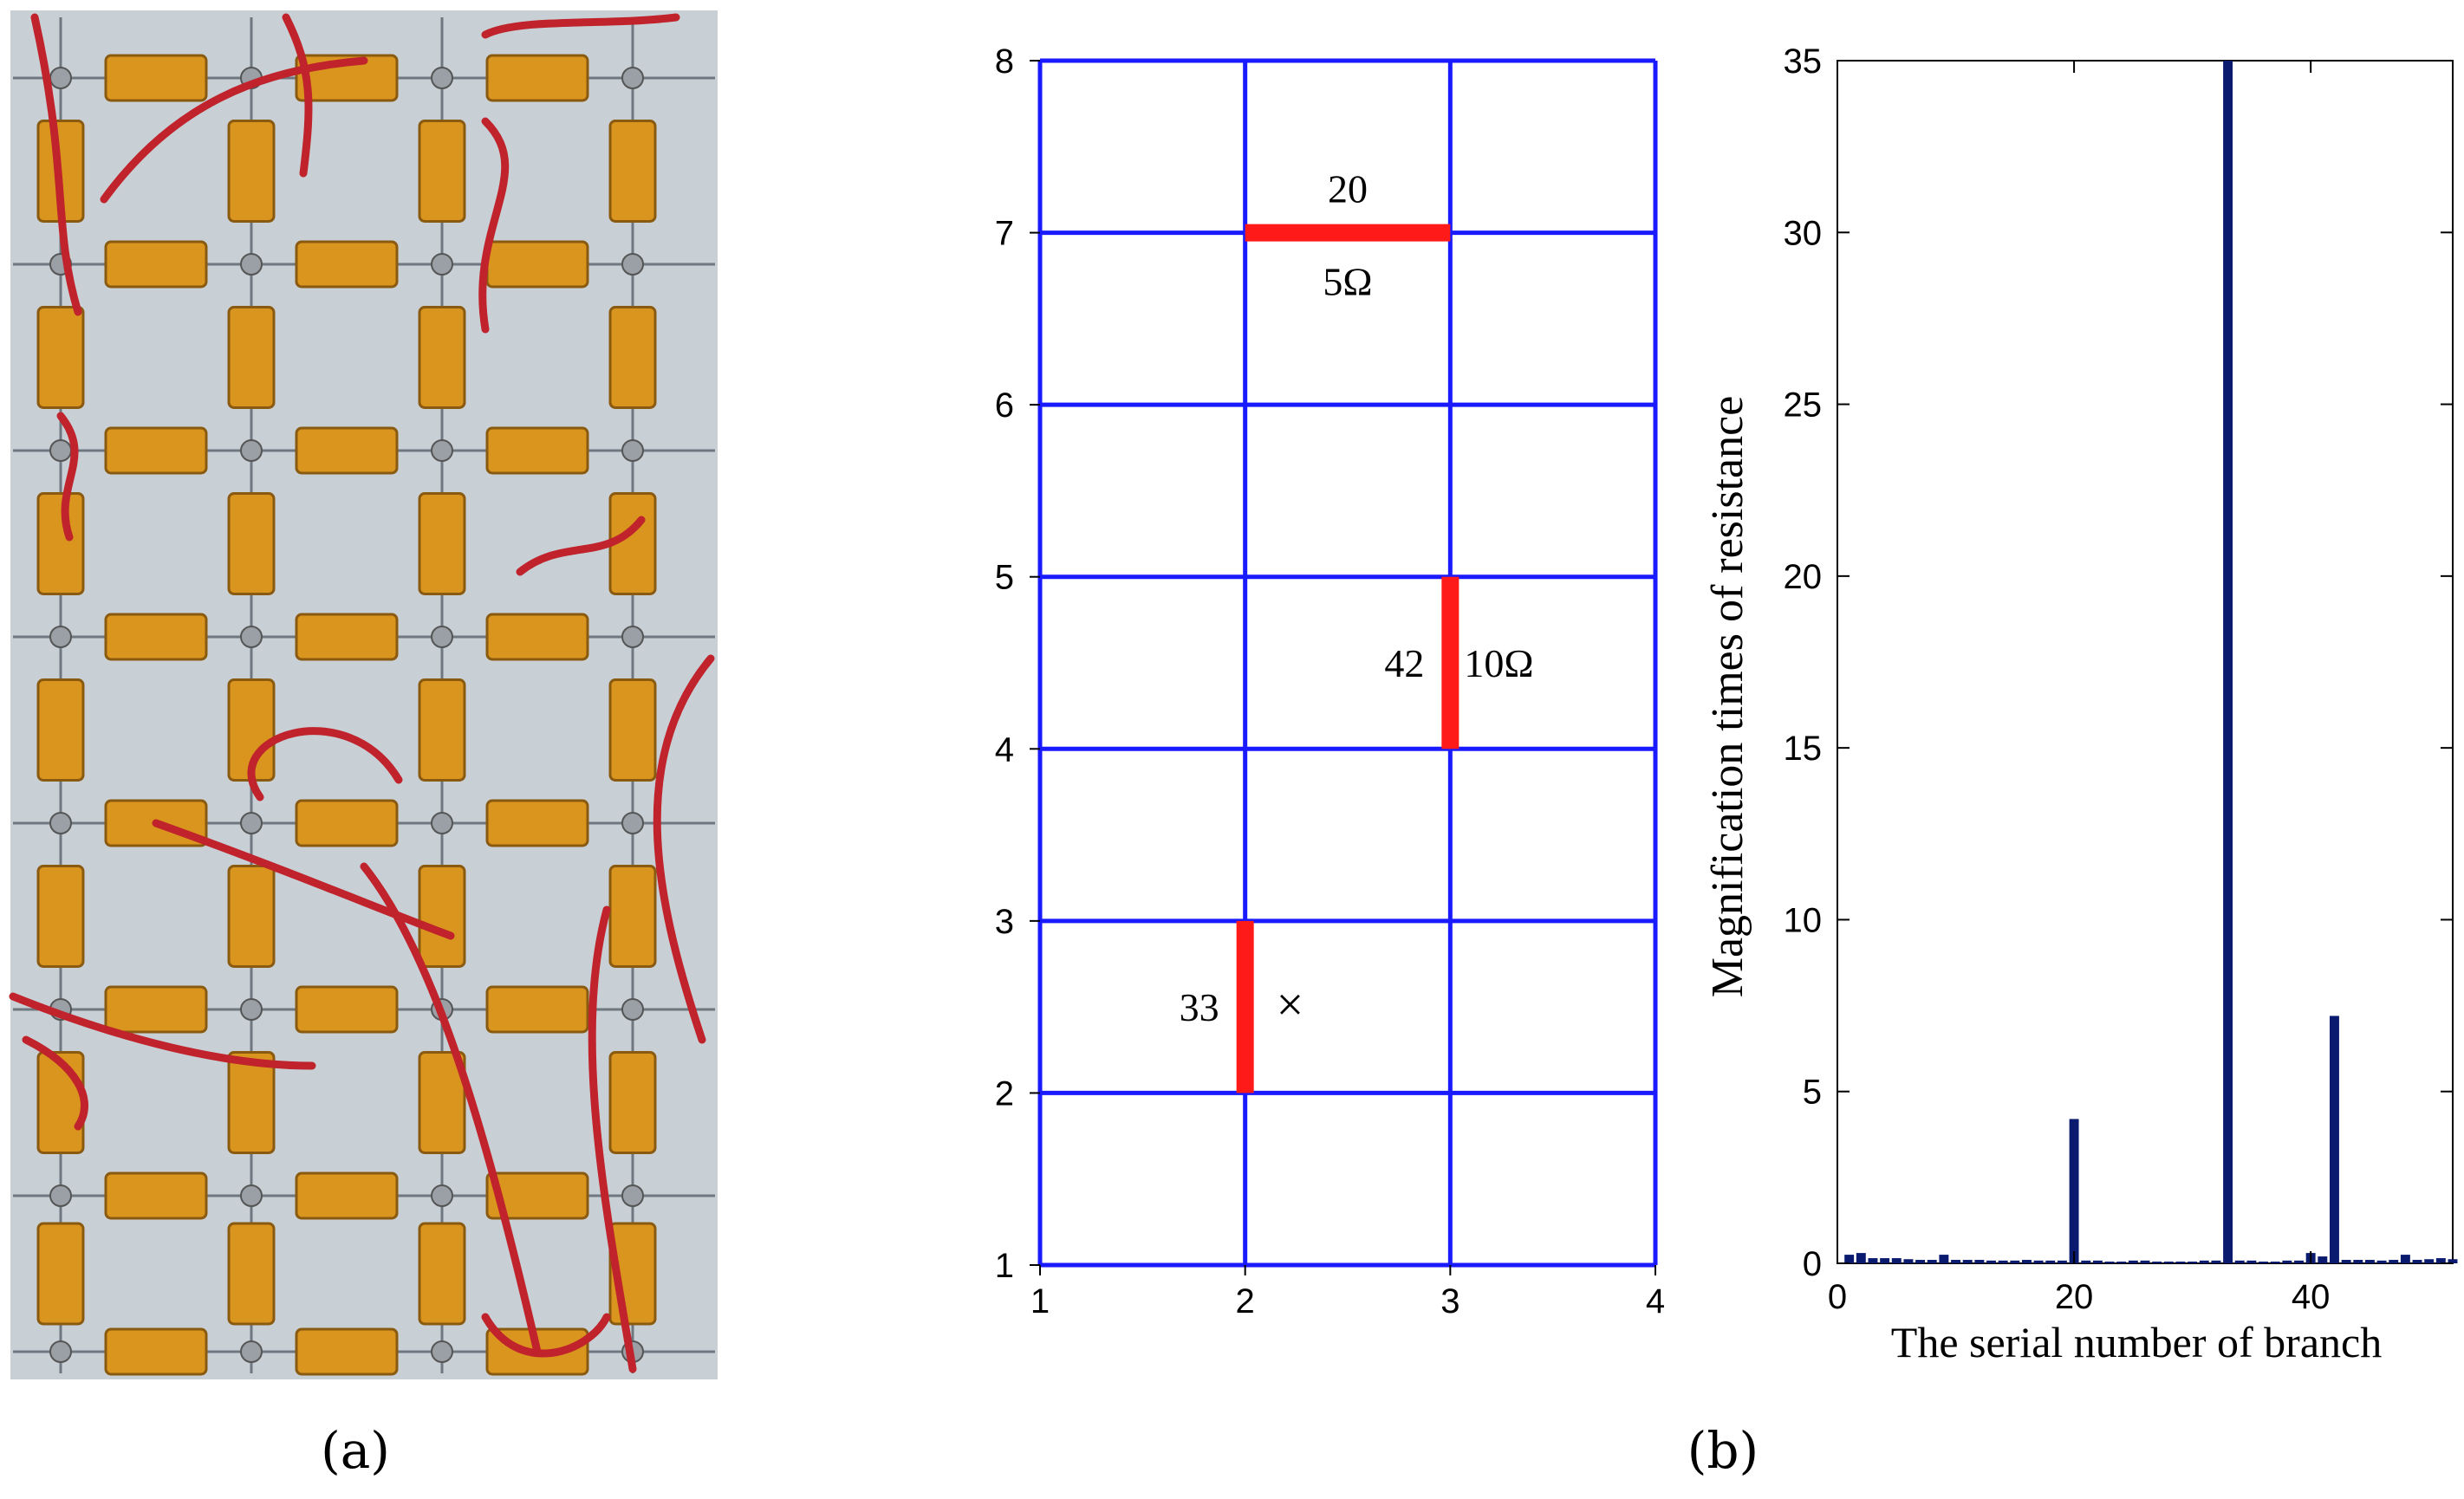  What do you see at coordinates (1004, 61) in the screenshot?
I see `y-tick-label: 8` at bounding box center [1004, 61].